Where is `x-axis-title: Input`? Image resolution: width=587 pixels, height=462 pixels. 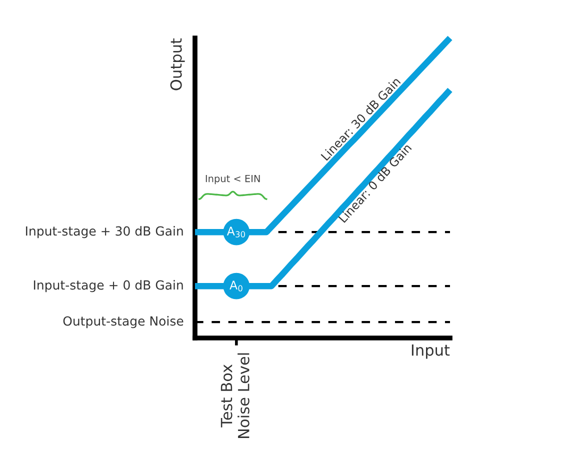
x-axis-title: Input is located at coordinates (431, 351).